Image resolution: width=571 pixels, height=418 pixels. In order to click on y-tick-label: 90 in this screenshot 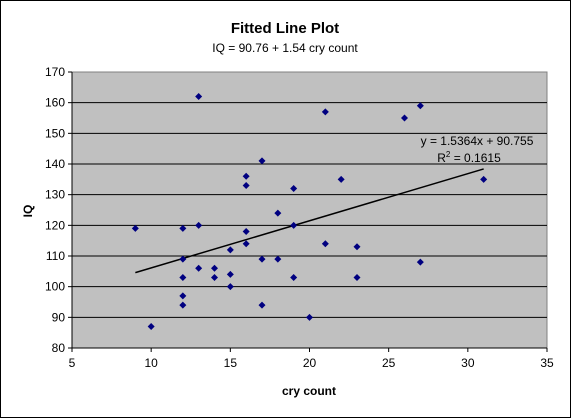, I will do `click(59, 317)`.